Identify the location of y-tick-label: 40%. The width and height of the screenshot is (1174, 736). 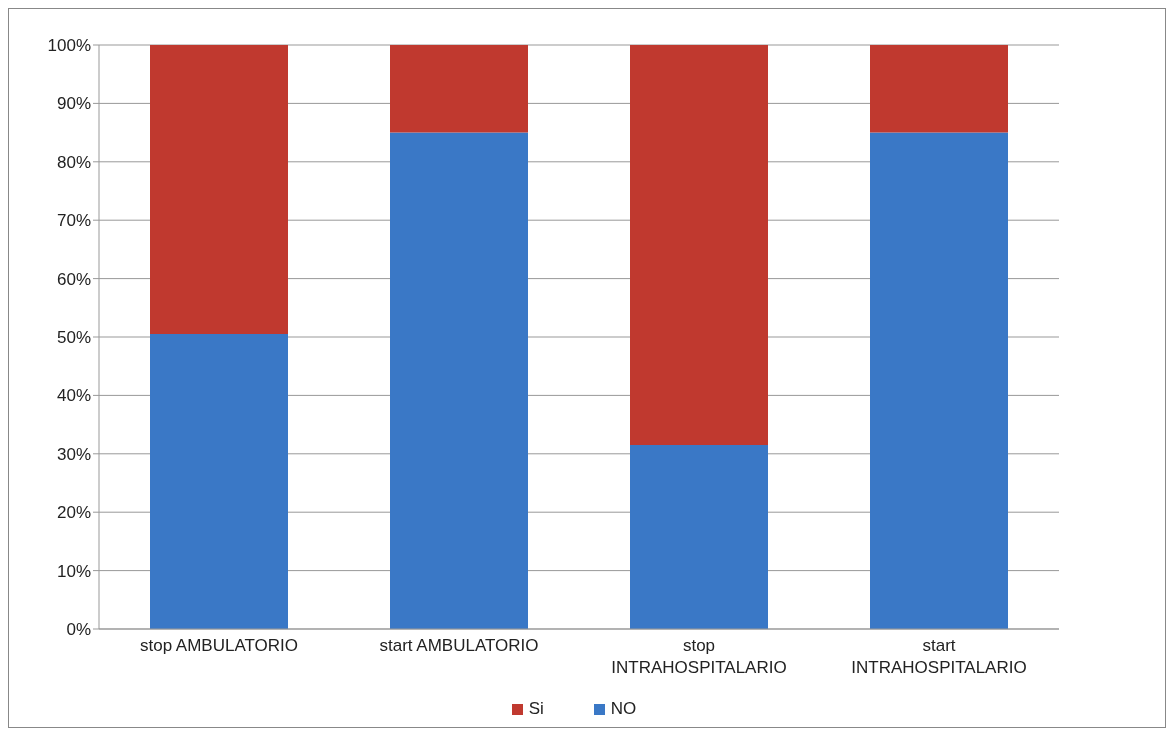
(73, 396).